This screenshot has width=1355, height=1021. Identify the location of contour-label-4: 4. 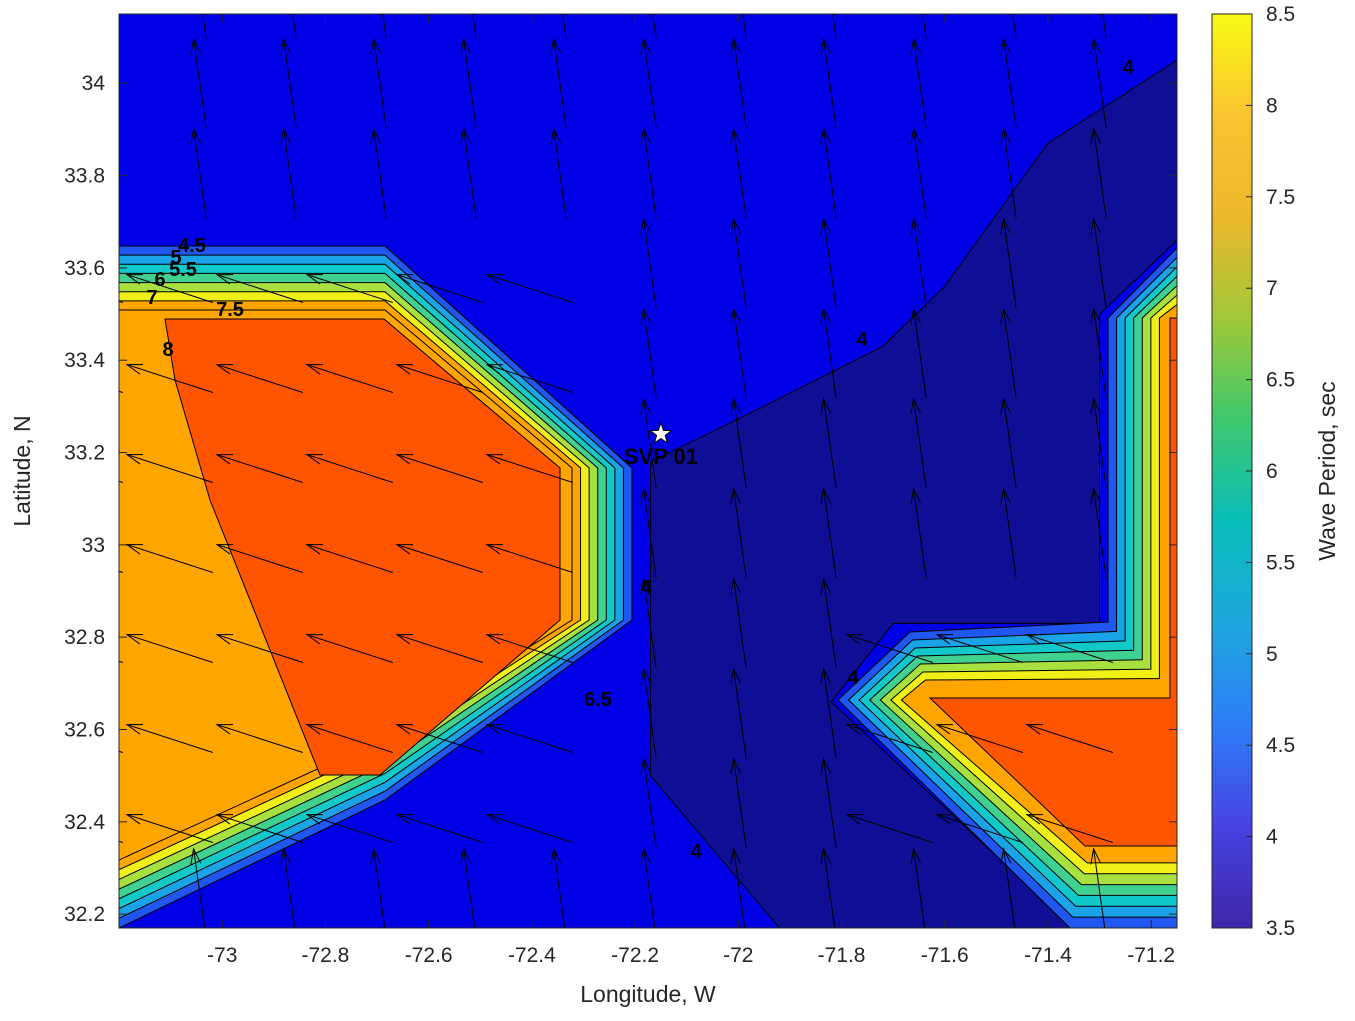
(862, 340).